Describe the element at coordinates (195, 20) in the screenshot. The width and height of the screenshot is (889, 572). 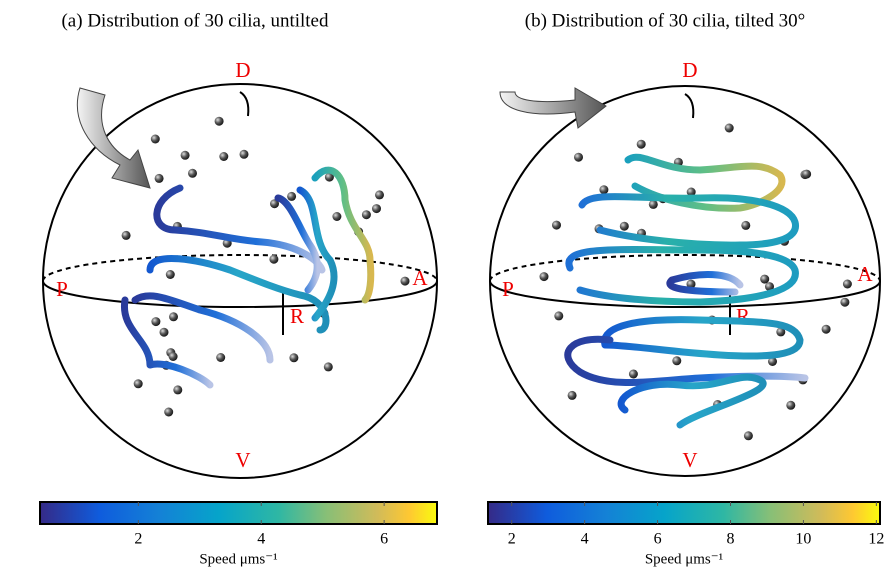
I see `panel-title: (a) Distribution of 30 cilia, untilted` at that location.